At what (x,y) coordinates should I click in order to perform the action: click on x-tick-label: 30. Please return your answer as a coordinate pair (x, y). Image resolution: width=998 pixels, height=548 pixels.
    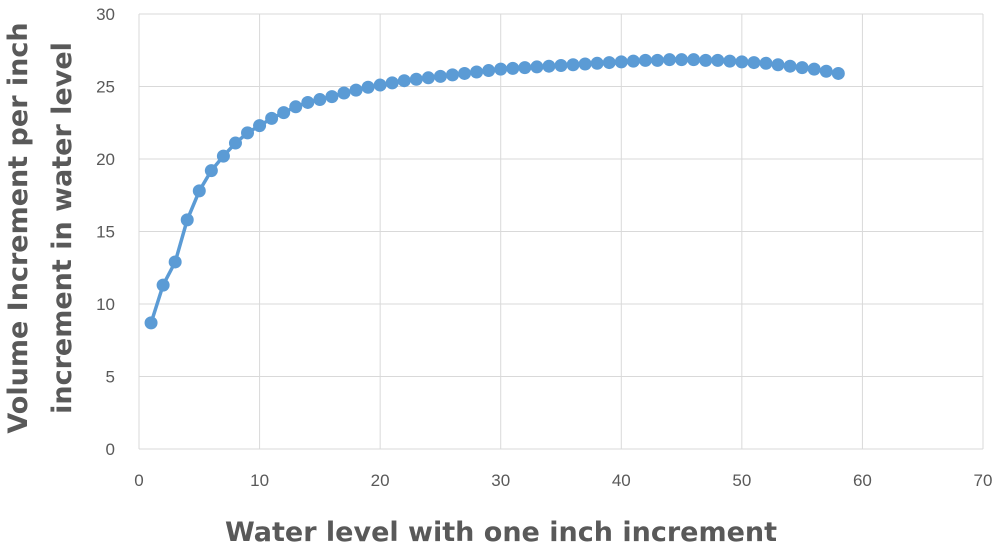
    Looking at the image, I should click on (500, 480).